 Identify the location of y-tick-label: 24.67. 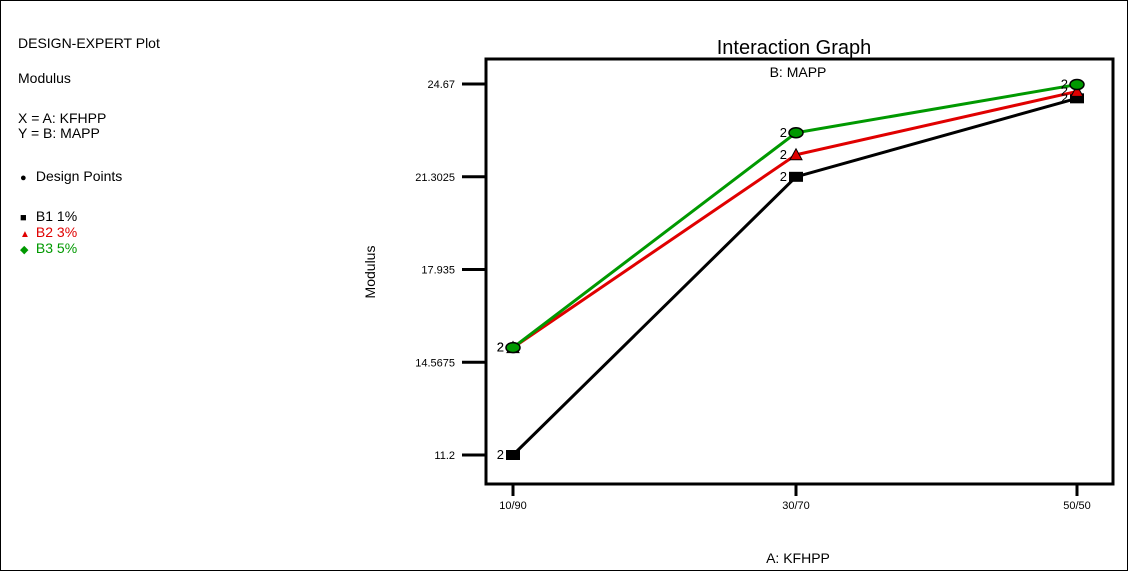
(441, 85).